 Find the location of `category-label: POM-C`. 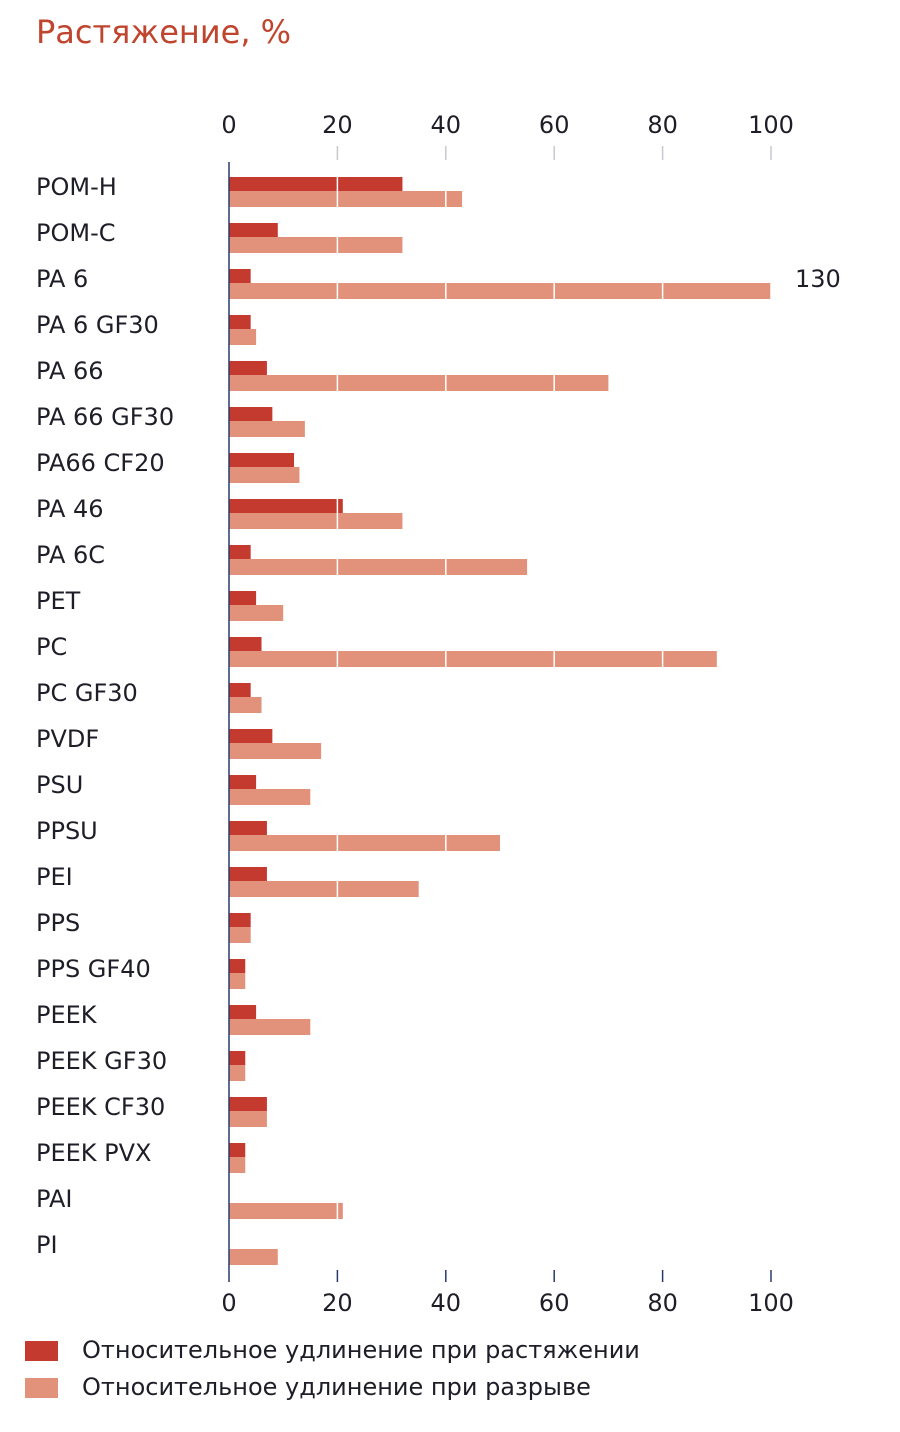

category-label: POM-C is located at coordinates (76, 233).